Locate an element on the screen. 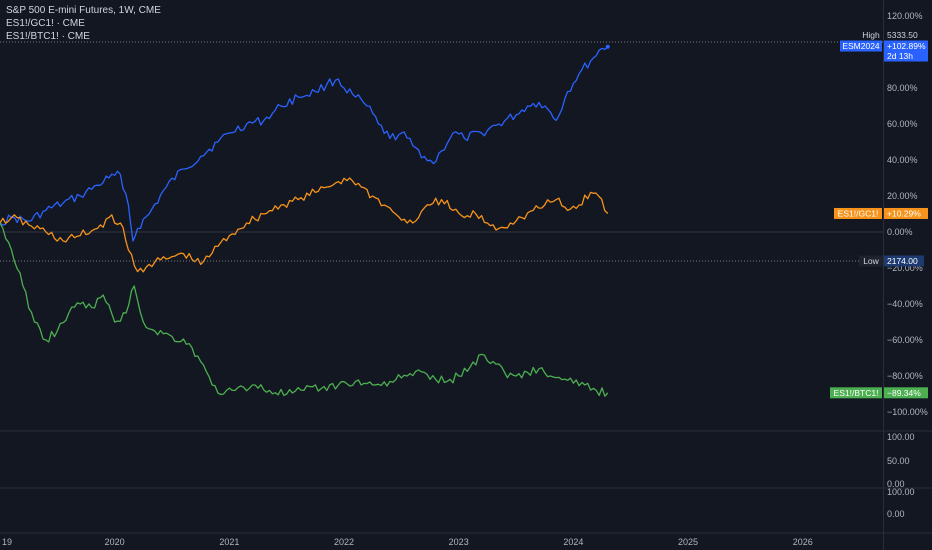  esm-change: +102.89% is located at coordinates (906, 46).